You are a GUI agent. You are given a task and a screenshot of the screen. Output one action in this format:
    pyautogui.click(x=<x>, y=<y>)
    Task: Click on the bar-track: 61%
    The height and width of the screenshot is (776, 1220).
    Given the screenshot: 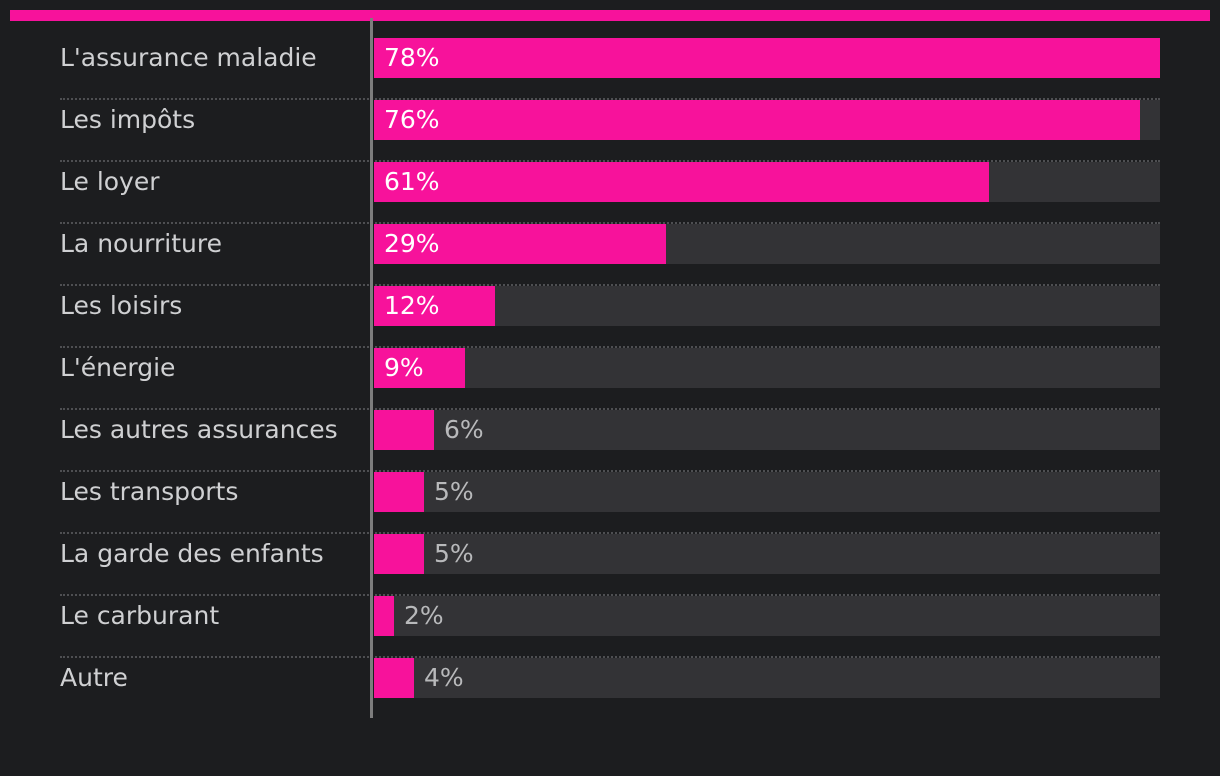 What is the action you would take?
    pyautogui.click(x=767, y=182)
    